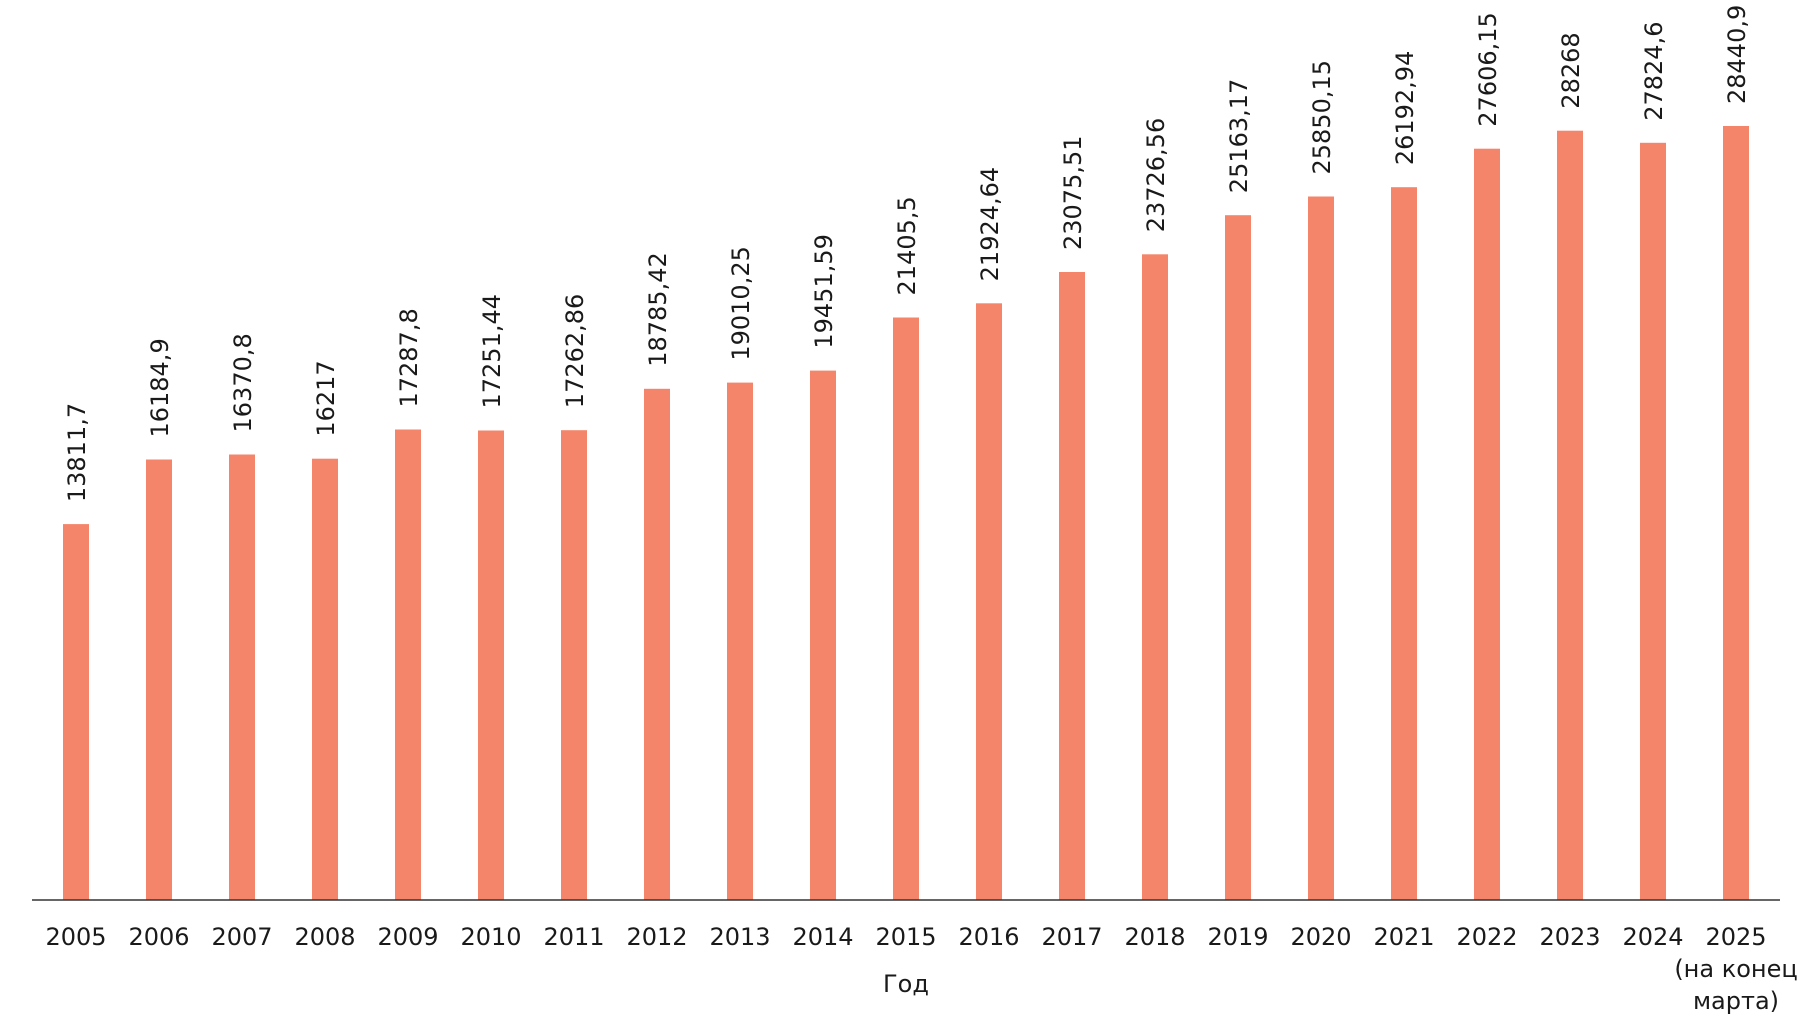  Describe the element at coordinates (906, 984) in the screenshot. I see `x-axis-title: Год` at that location.